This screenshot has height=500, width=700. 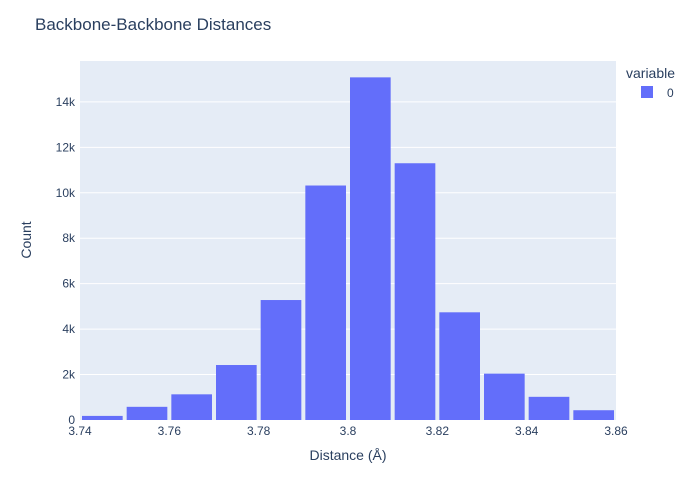 What do you see at coordinates (66, 261) in the screenshot?
I see `y-axis-ticks: 0 2k 4k 6k 8k 10k 12k 14k` at bounding box center [66, 261].